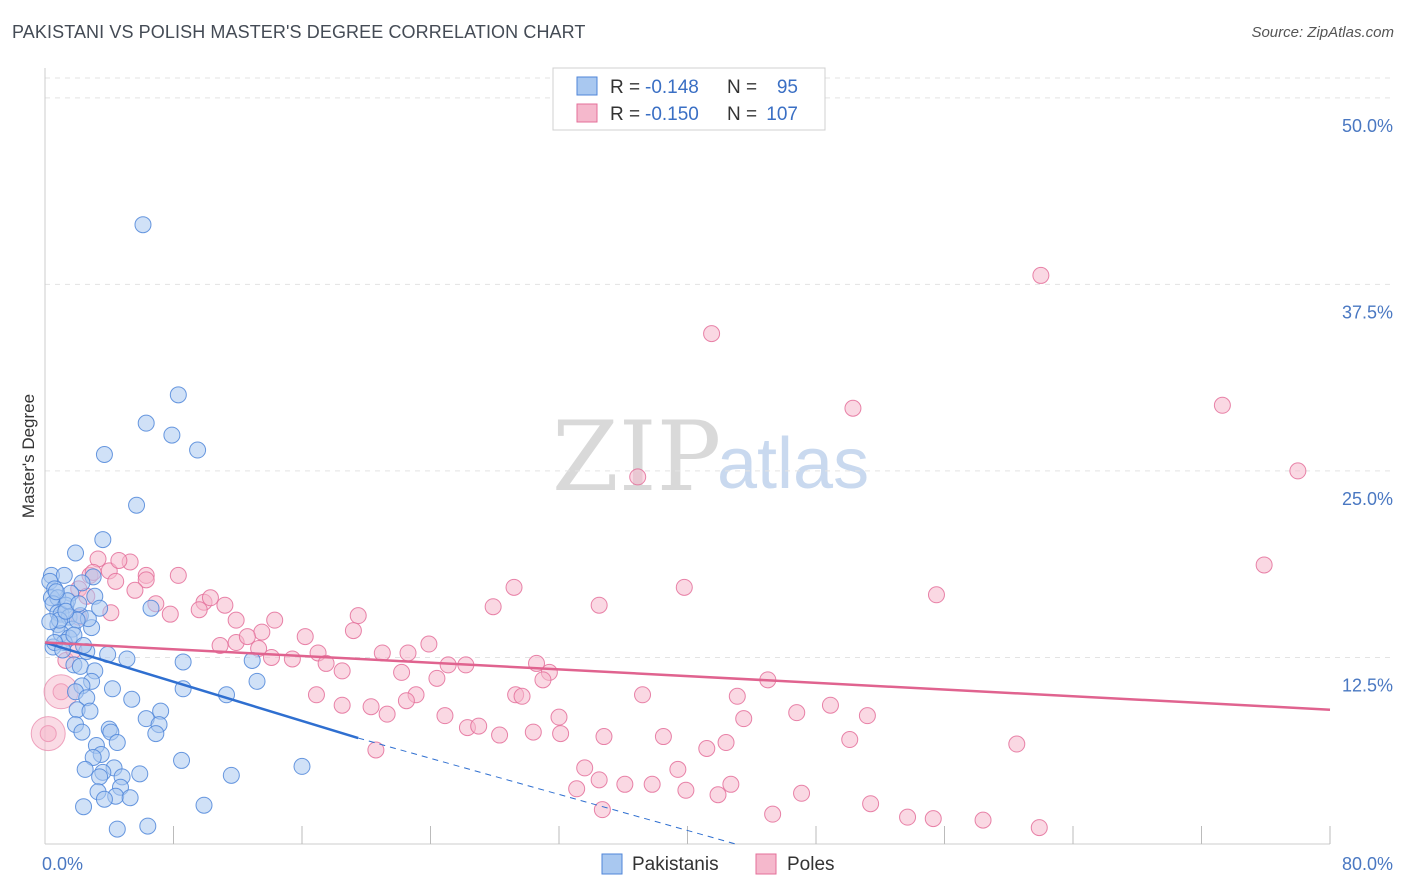 The image size is (1406, 892). I want to click on correlation-legend: R = -0.148 N = 95 R = -0.150 N = 107, so click(689, 99).